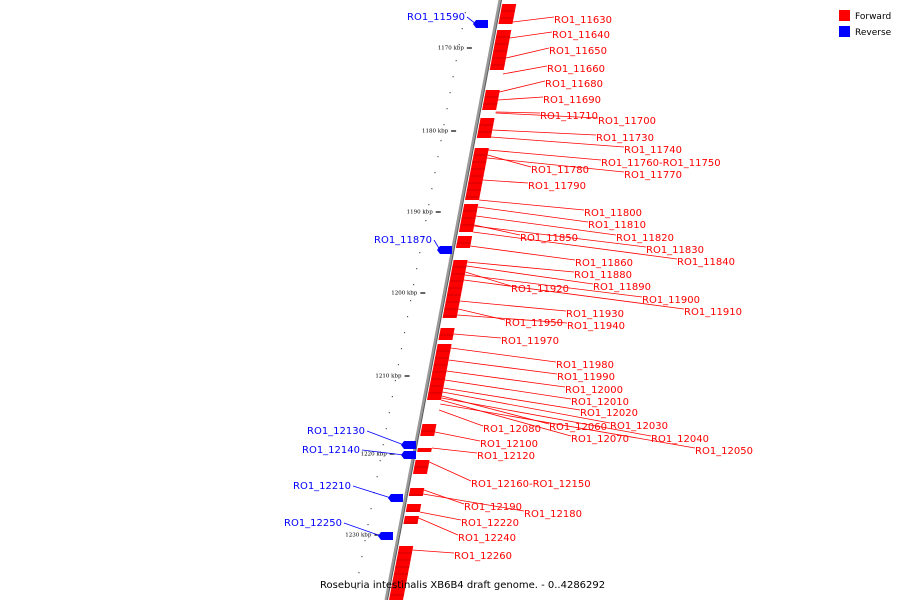 The image size is (900, 600). Describe the element at coordinates (583, 20) in the screenshot. I see `forward-gene-label: RO1_11630` at that location.